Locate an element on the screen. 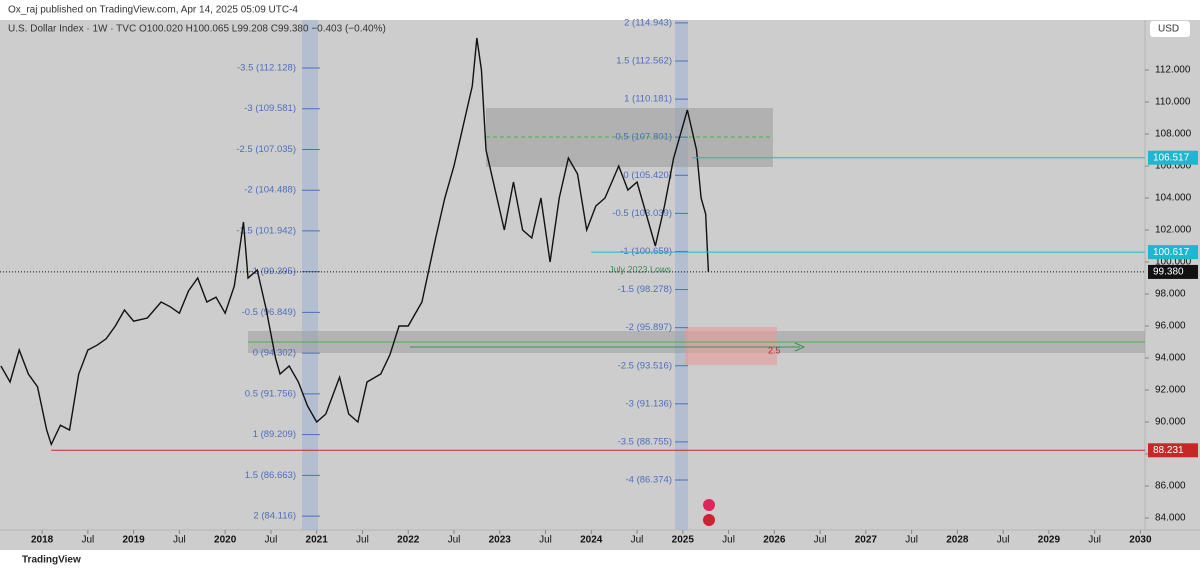  price-tag-label: 100.617 is located at coordinates (1171, 252).